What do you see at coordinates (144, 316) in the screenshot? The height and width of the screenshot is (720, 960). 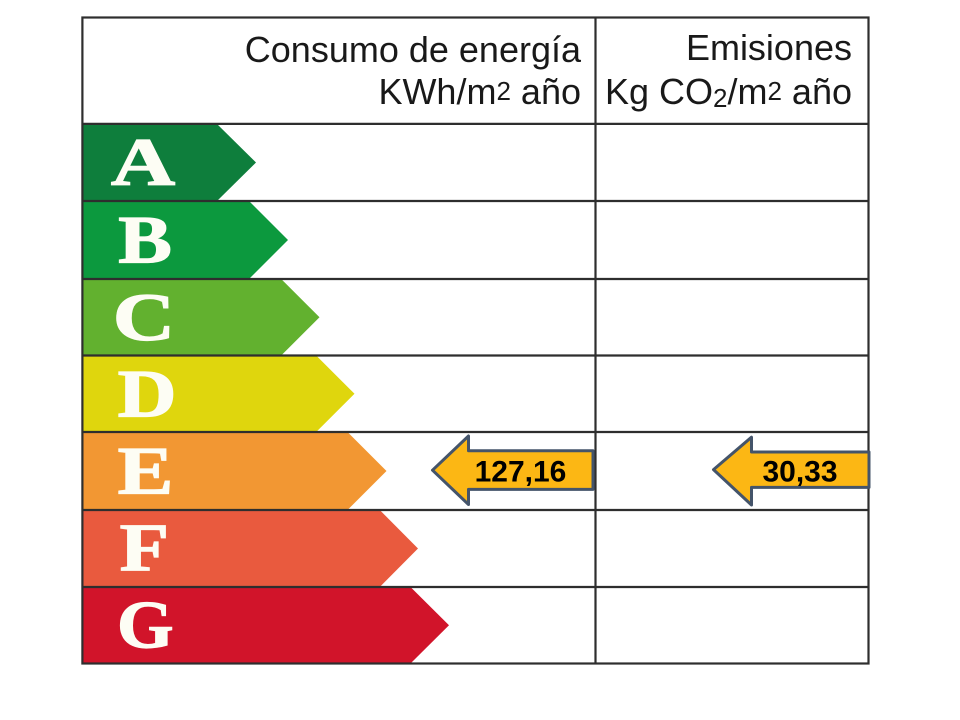 I see `svg-text: C` at bounding box center [144, 316].